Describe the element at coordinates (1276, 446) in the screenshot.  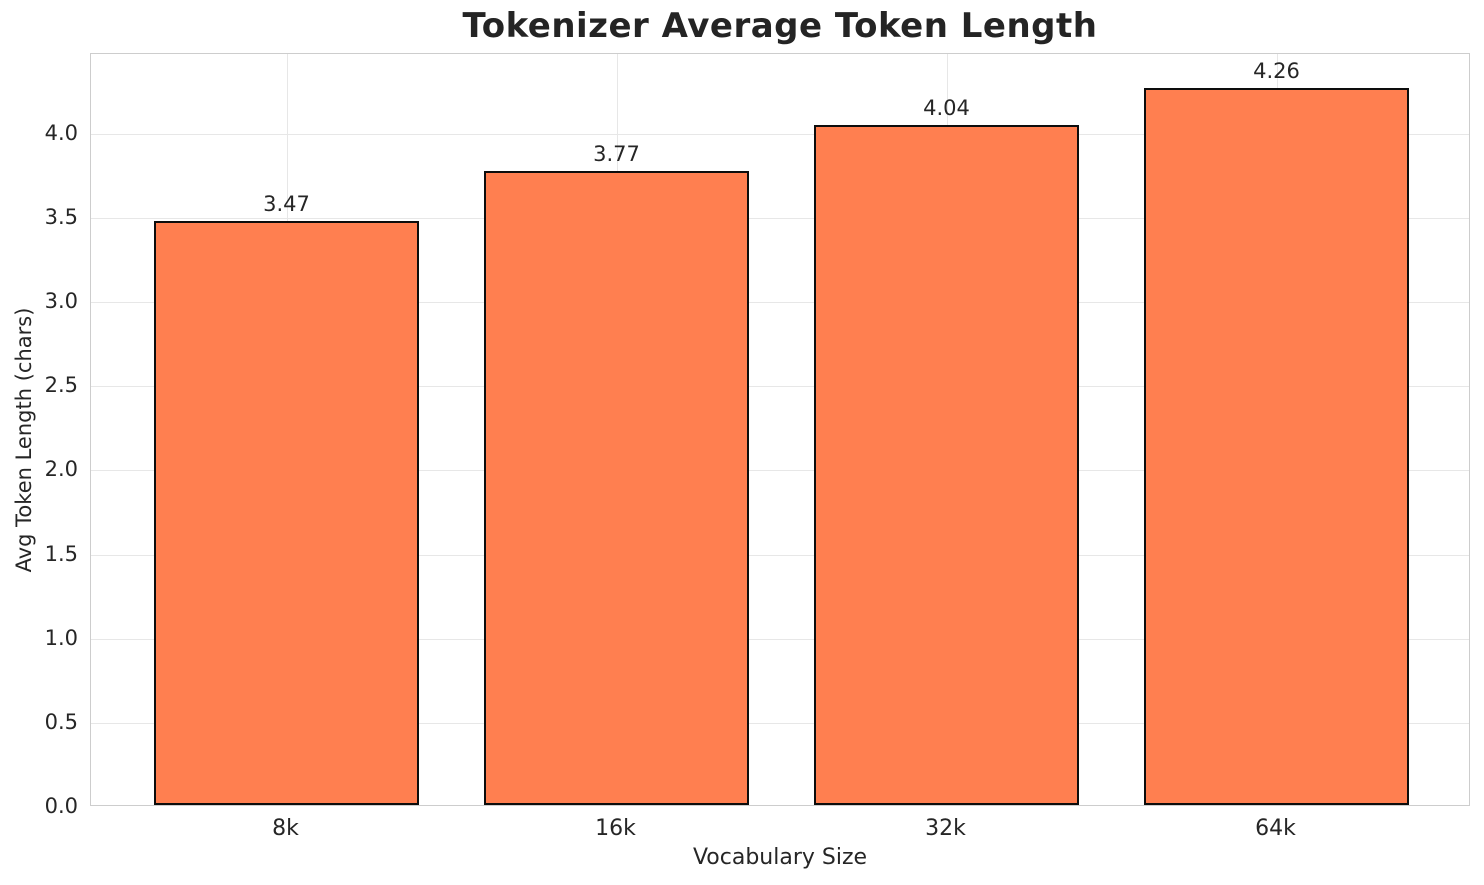
I see `bar-64k` at that location.